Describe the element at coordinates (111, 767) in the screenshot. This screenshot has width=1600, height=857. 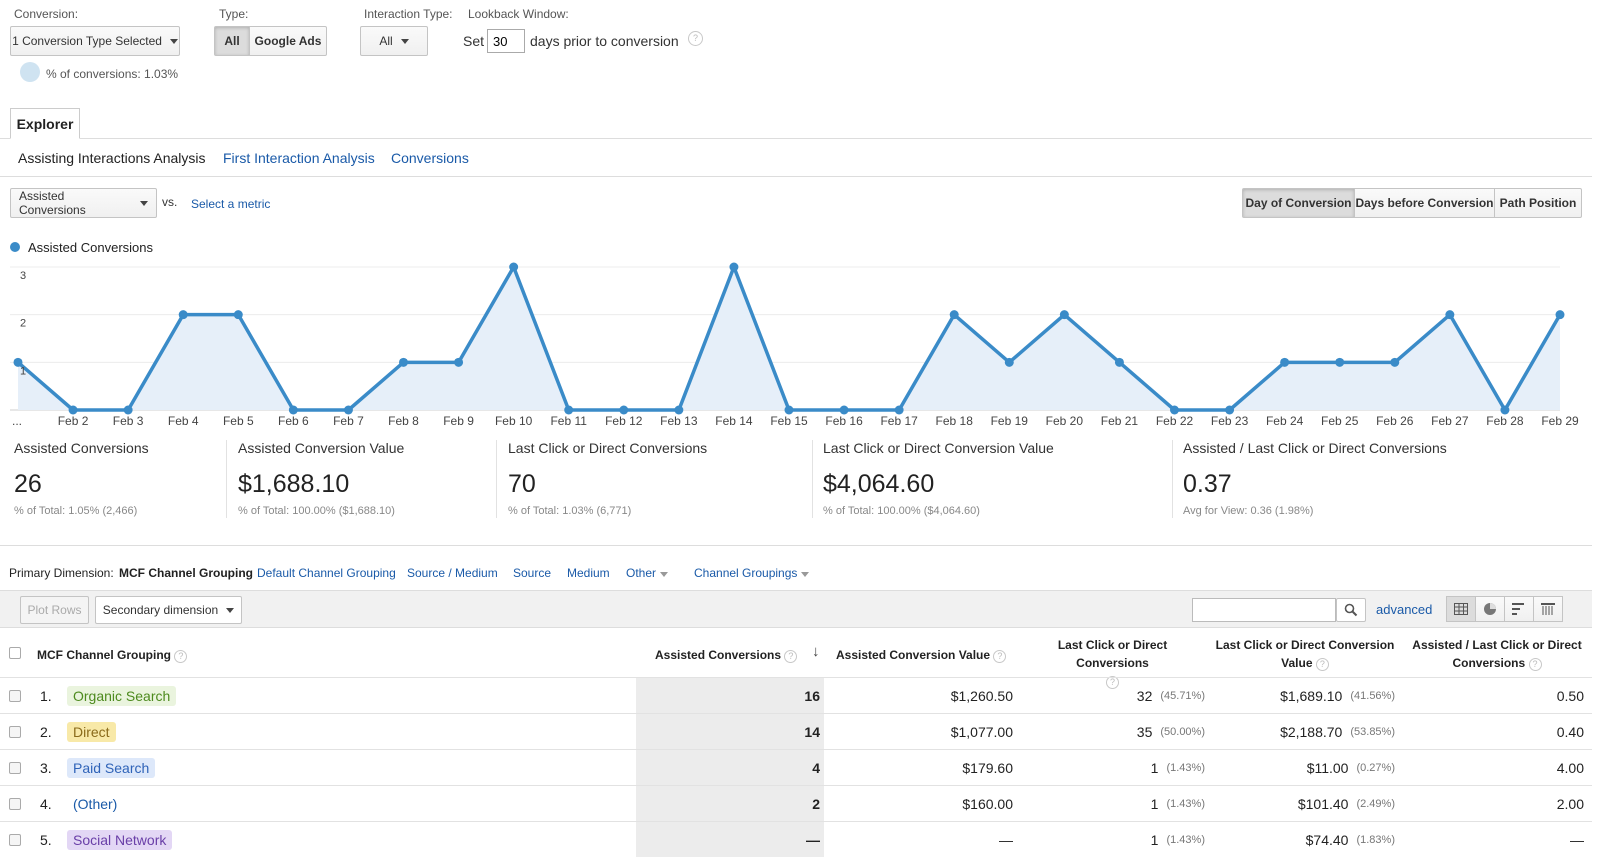
I see `channel-link: Paid Search` at that location.